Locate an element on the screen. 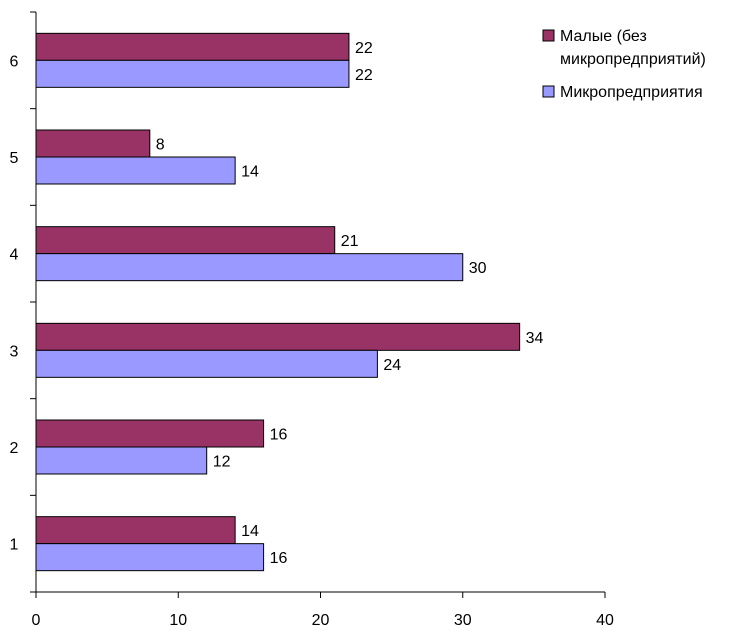 The width and height of the screenshot is (749, 631). legend-label: микропредприятий) is located at coordinates (633, 59).